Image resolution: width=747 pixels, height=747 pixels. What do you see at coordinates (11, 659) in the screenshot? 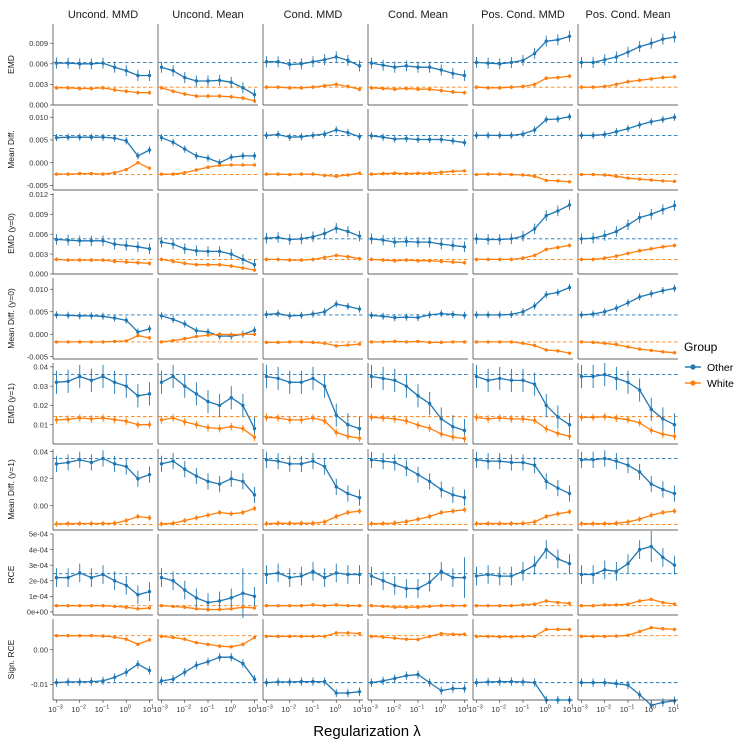
I see `row-label-sign-rce: Sign. RCE` at bounding box center [11, 659].